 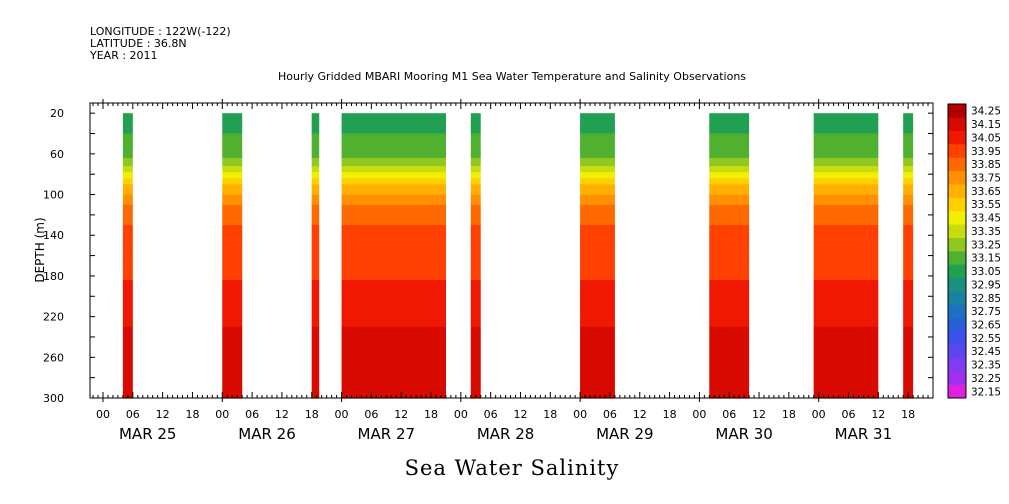 I want to click on variable-title: Sea Water Salinity, so click(x=512, y=468).